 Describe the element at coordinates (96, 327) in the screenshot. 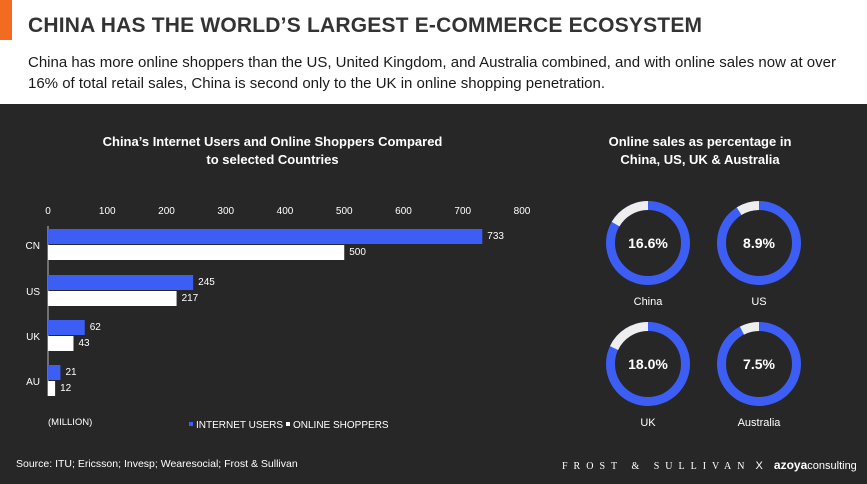

I see `data-label: 62` at that location.